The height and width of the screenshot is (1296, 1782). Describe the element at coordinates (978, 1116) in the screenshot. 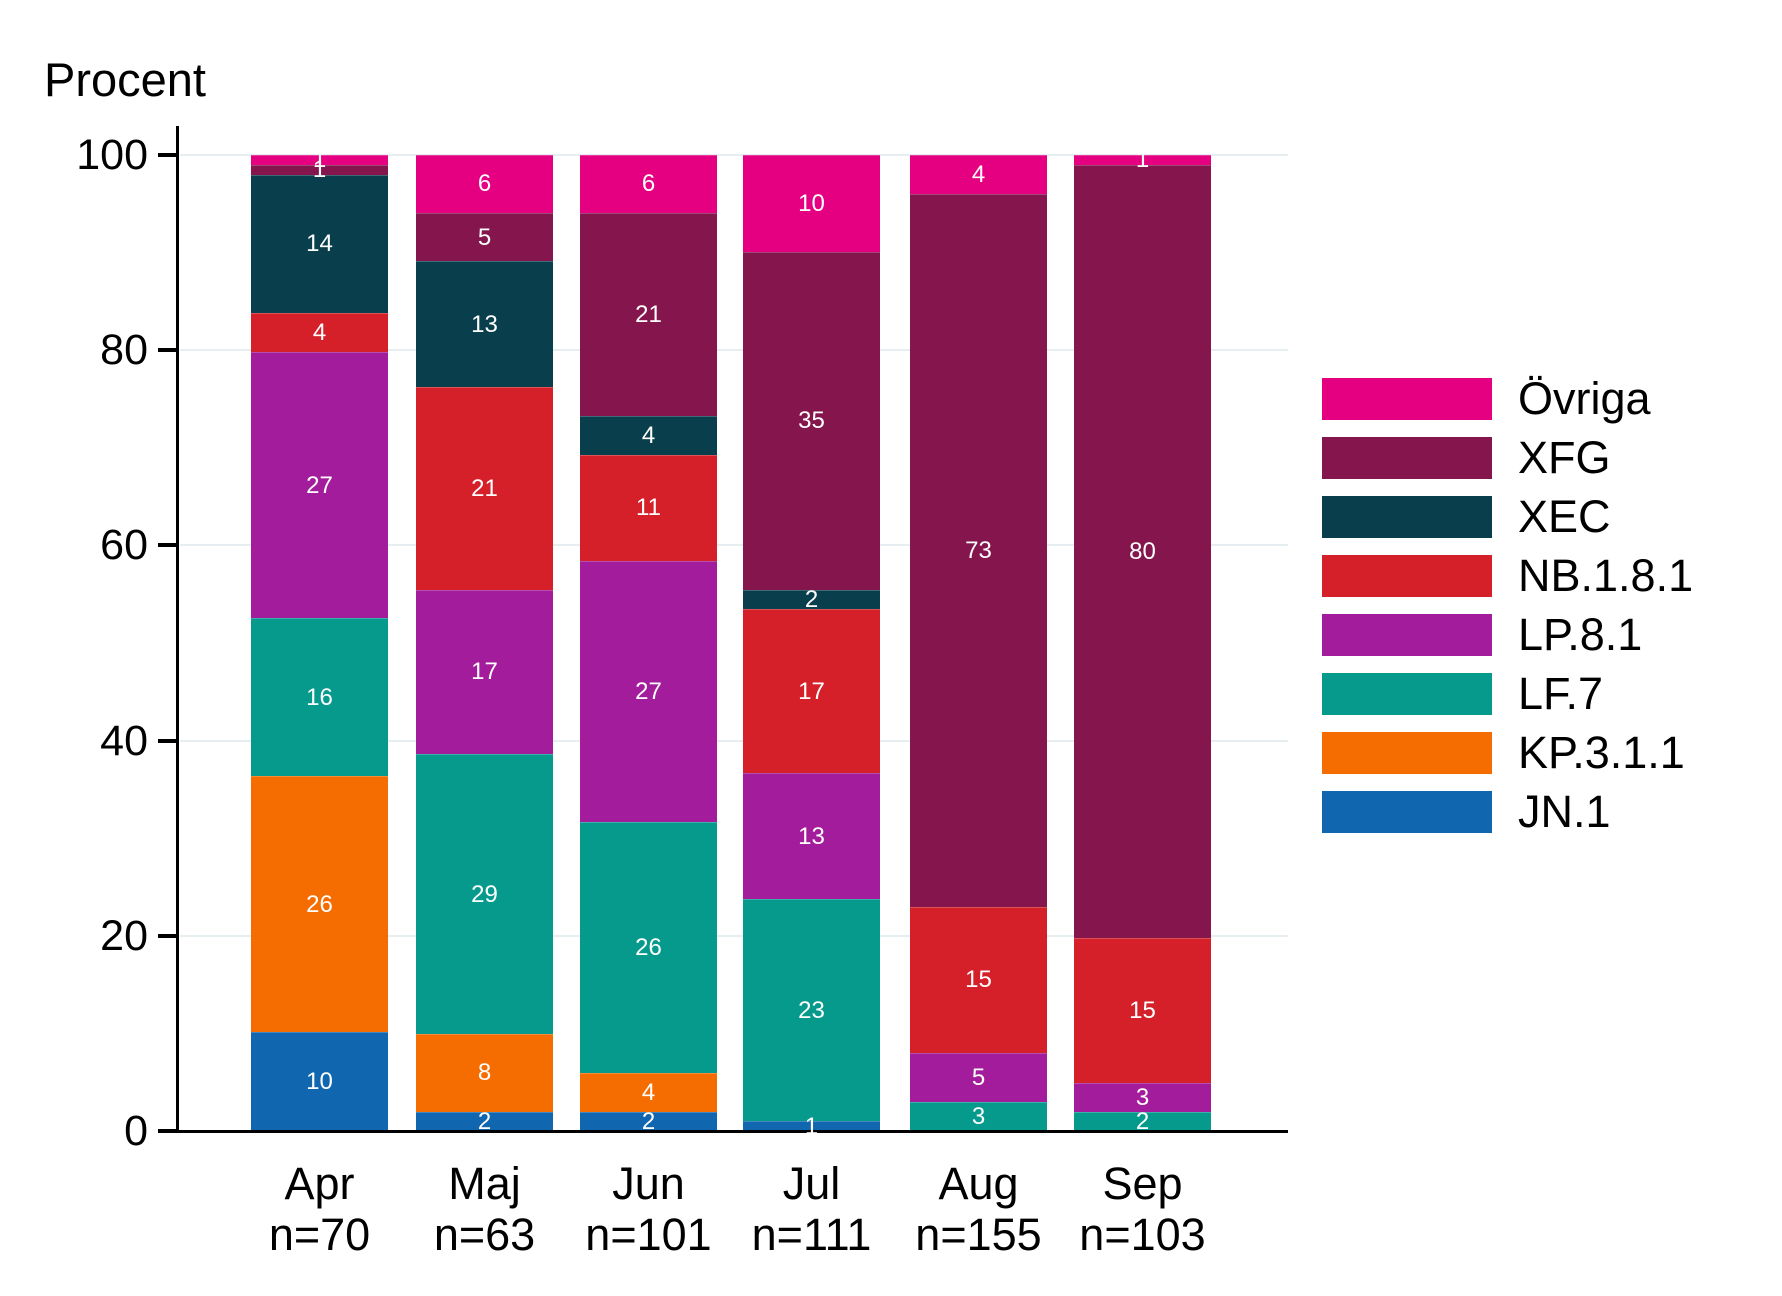

I see `bar-segment-lf.7: 3` at that location.